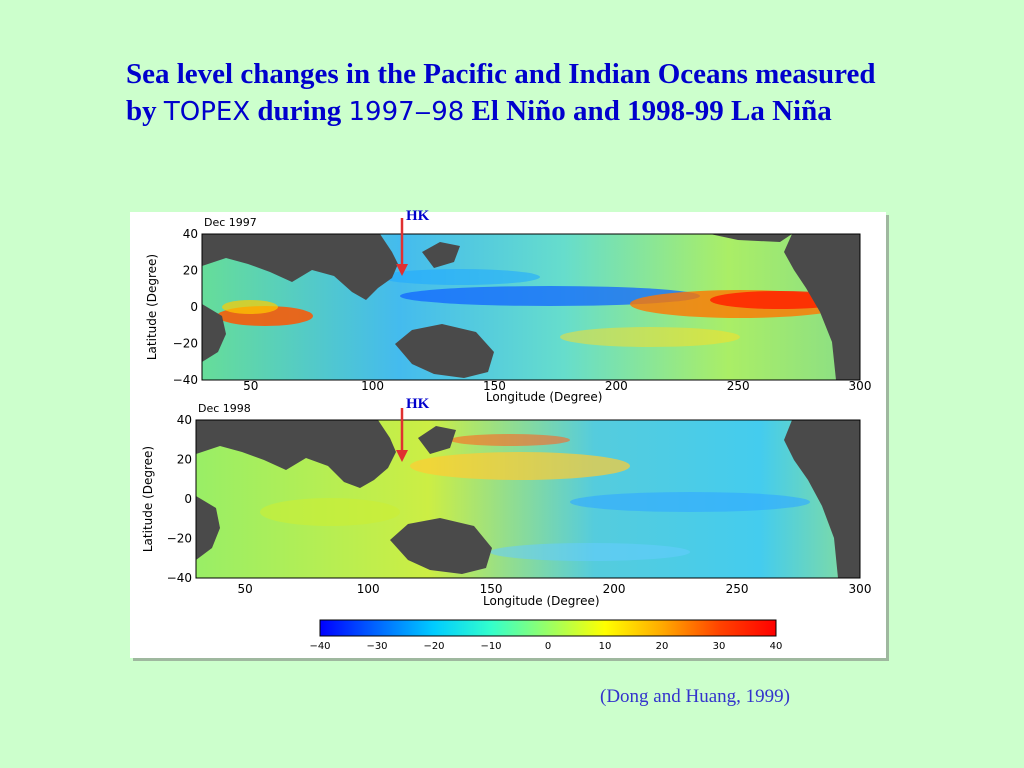  What do you see at coordinates (695, 696) in the screenshot?
I see `citation: (Dong and Huang, 1999)` at bounding box center [695, 696].